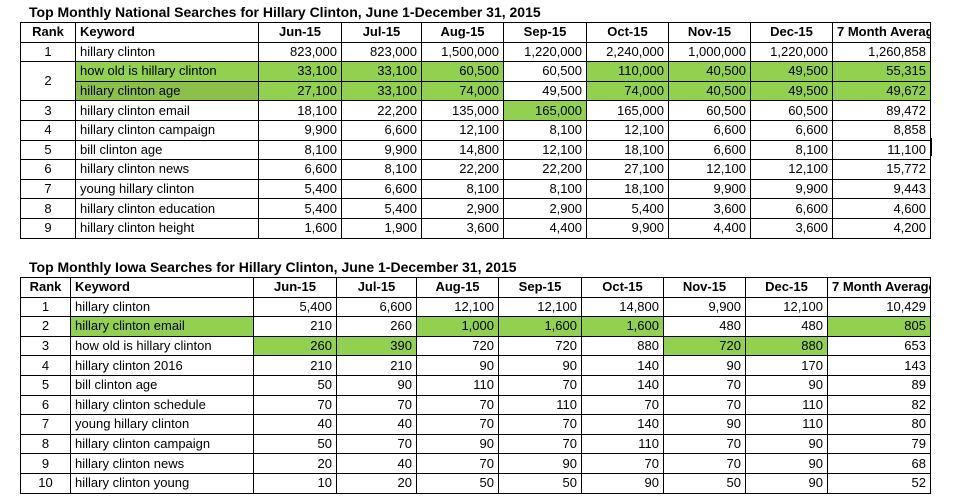 This screenshot has width=957, height=500. What do you see at coordinates (627, 71) in the screenshot?
I see `value-cell: 110,000` at bounding box center [627, 71].